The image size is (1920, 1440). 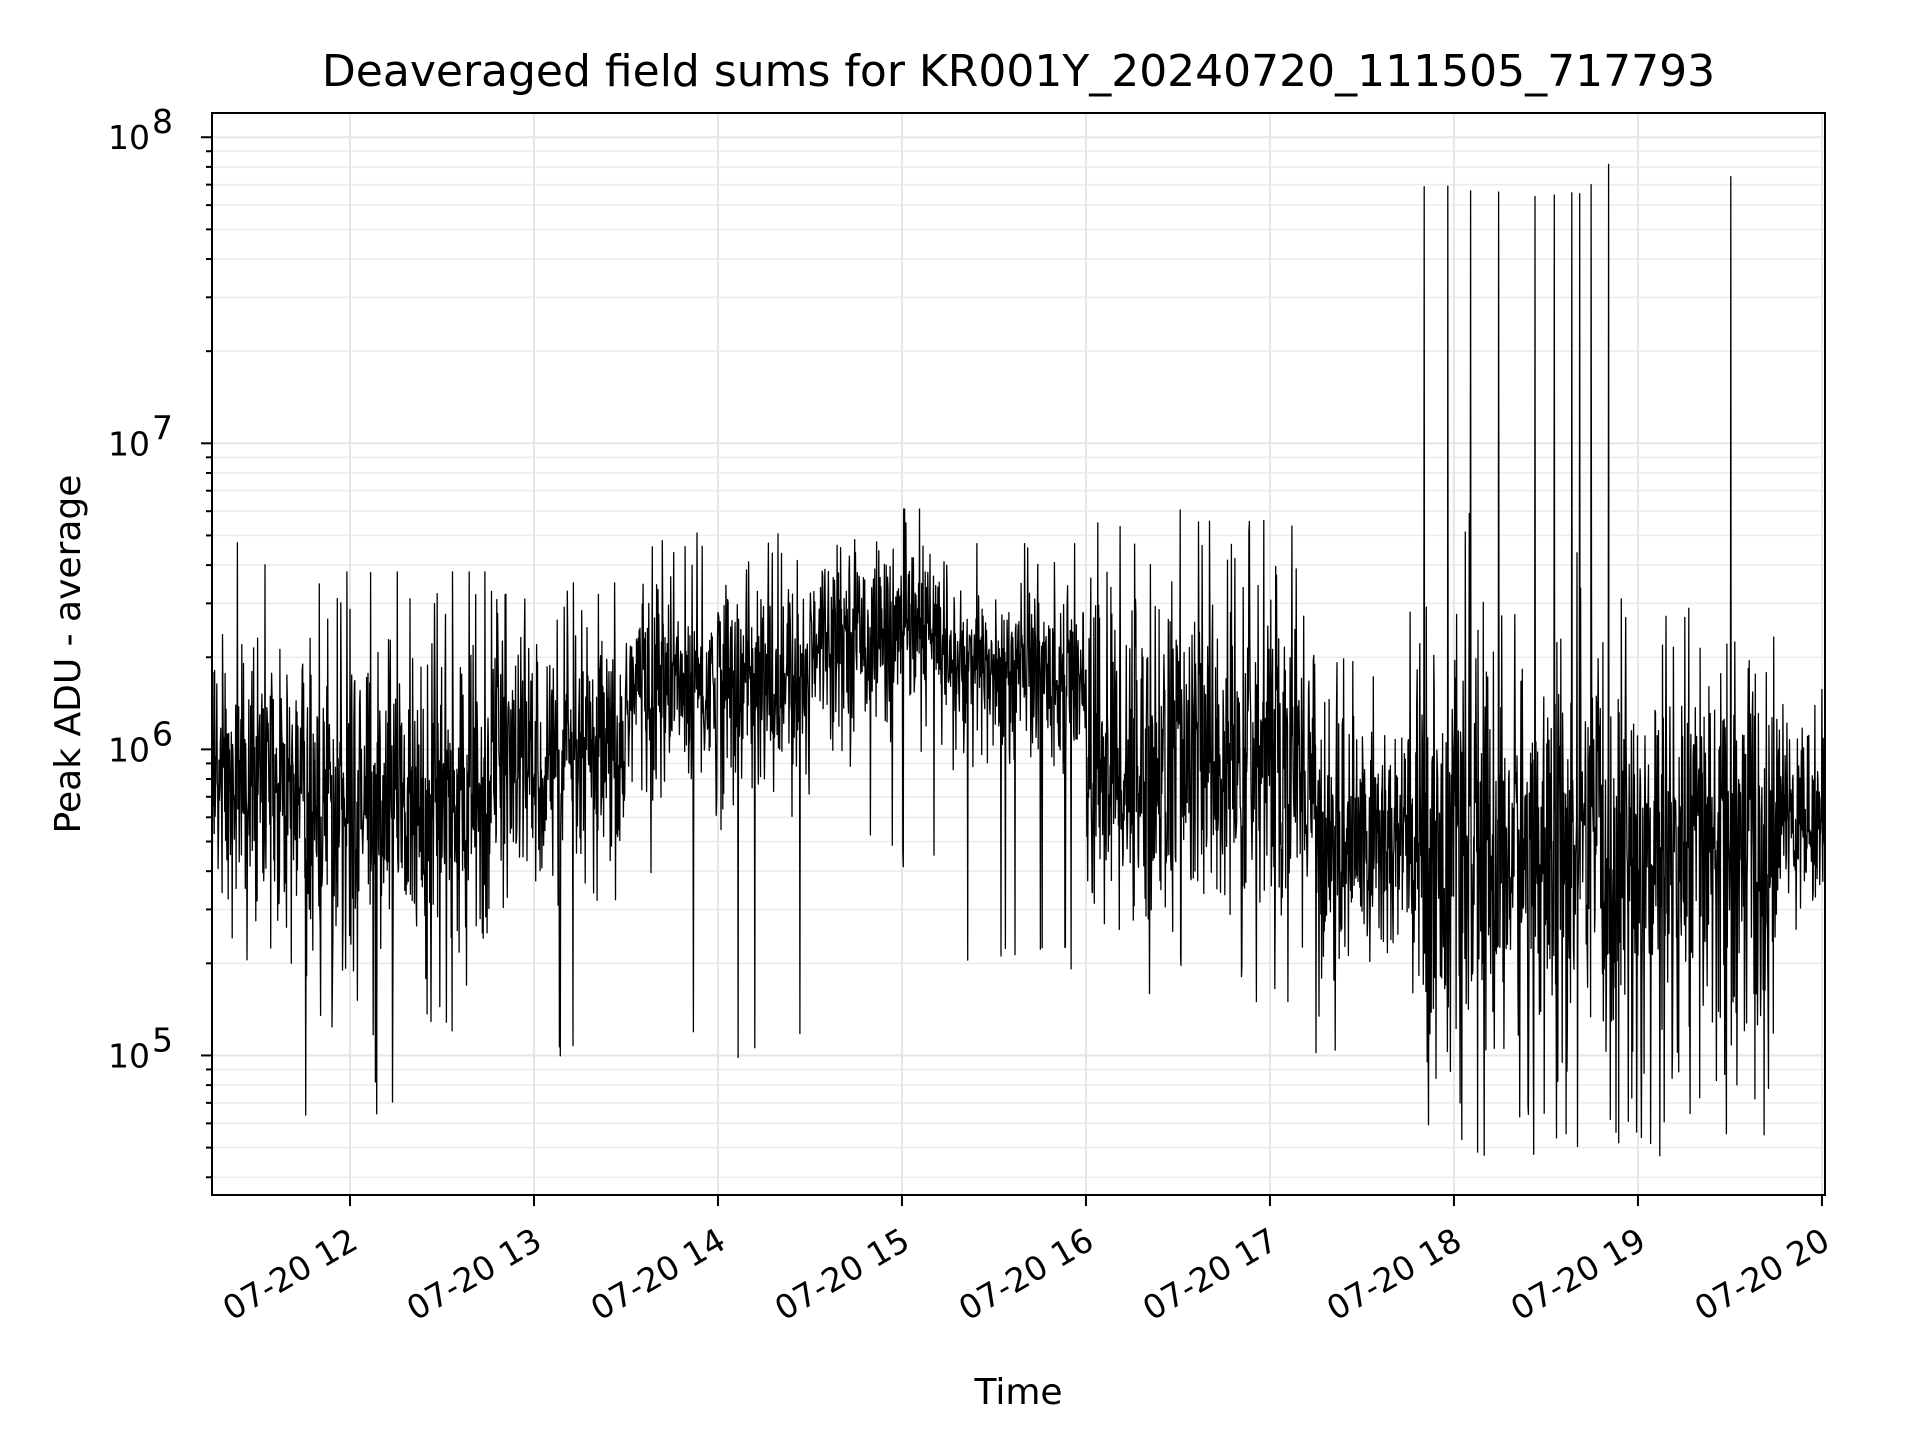 What do you see at coordinates (162, 121) in the screenshot?
I see `y-tick-exponent: 8` at bounding box center [162, 121].